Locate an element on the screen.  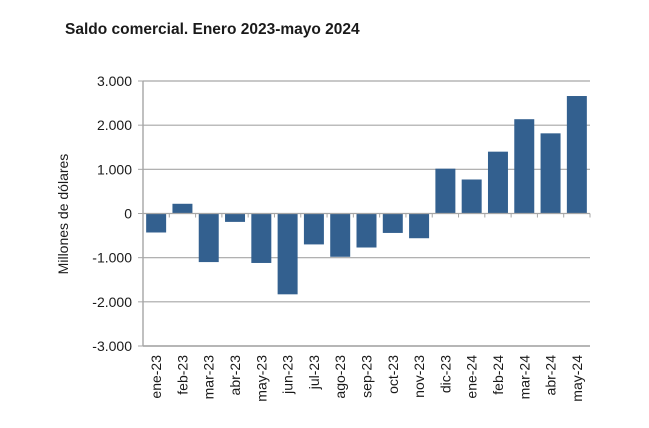
y-axis-label: Millones de dólares is located at coordinates (63, 214).